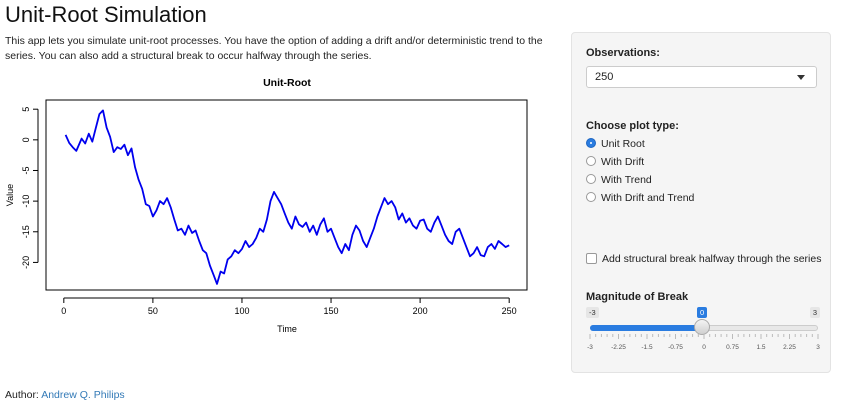  Describe the element at coordinates (289, 306) in the screenshot. I see `x-axis: 0 50 100 150 200 250` at that location.